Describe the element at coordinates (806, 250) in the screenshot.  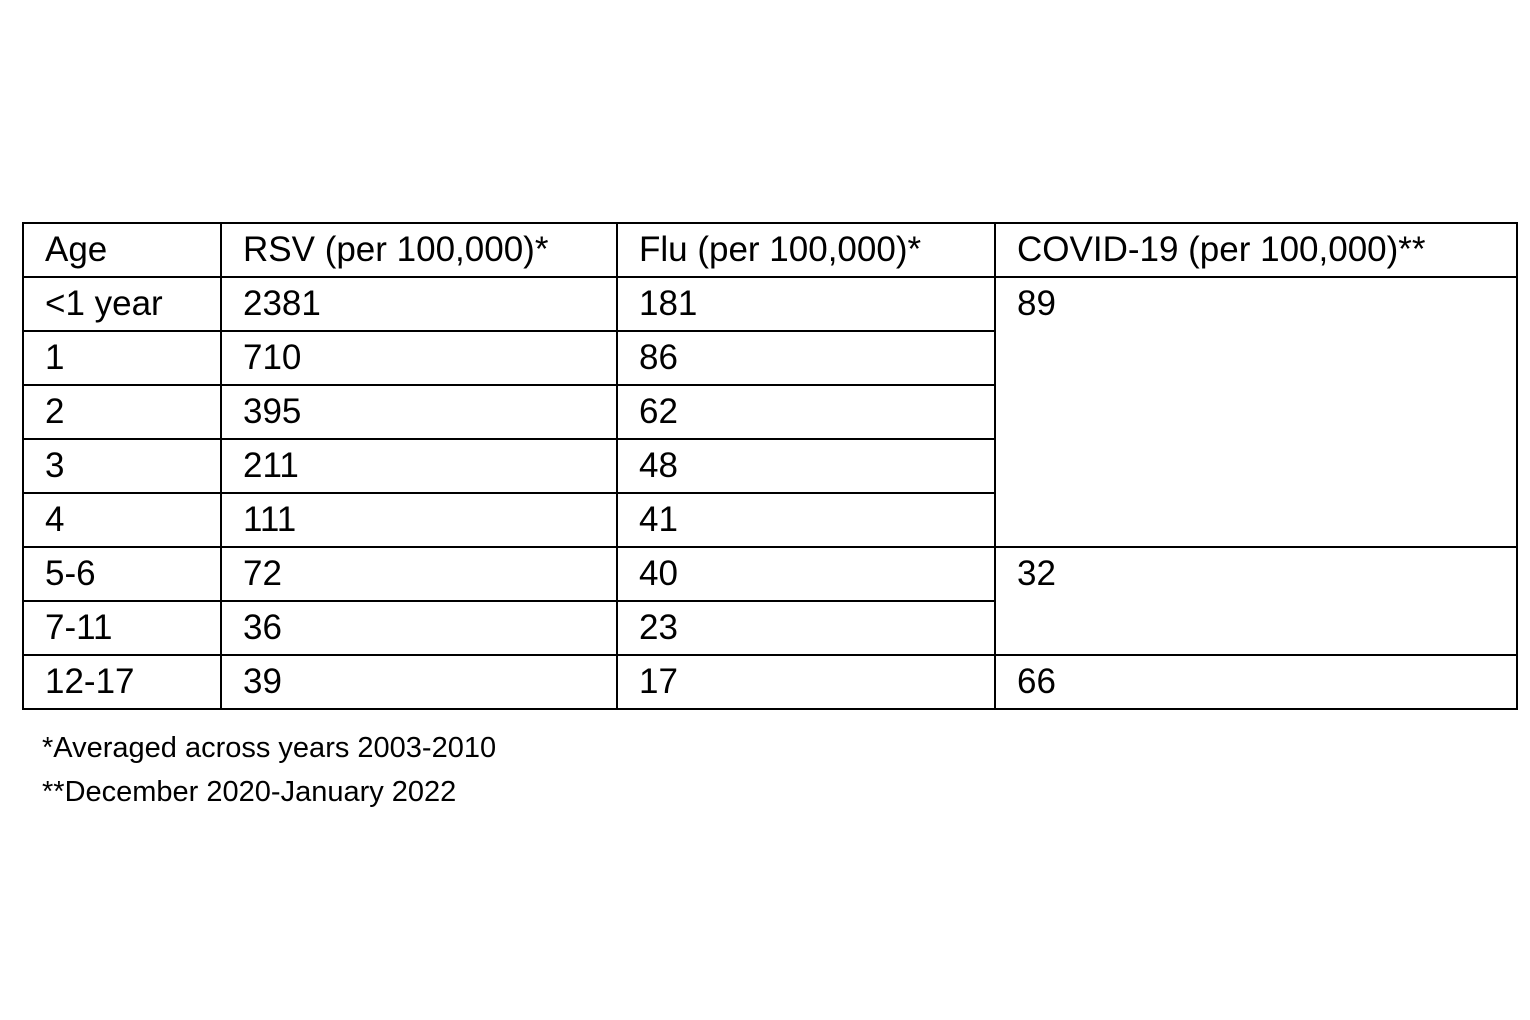
I see `header-flu: Flu (per 100,000)*` at that location.